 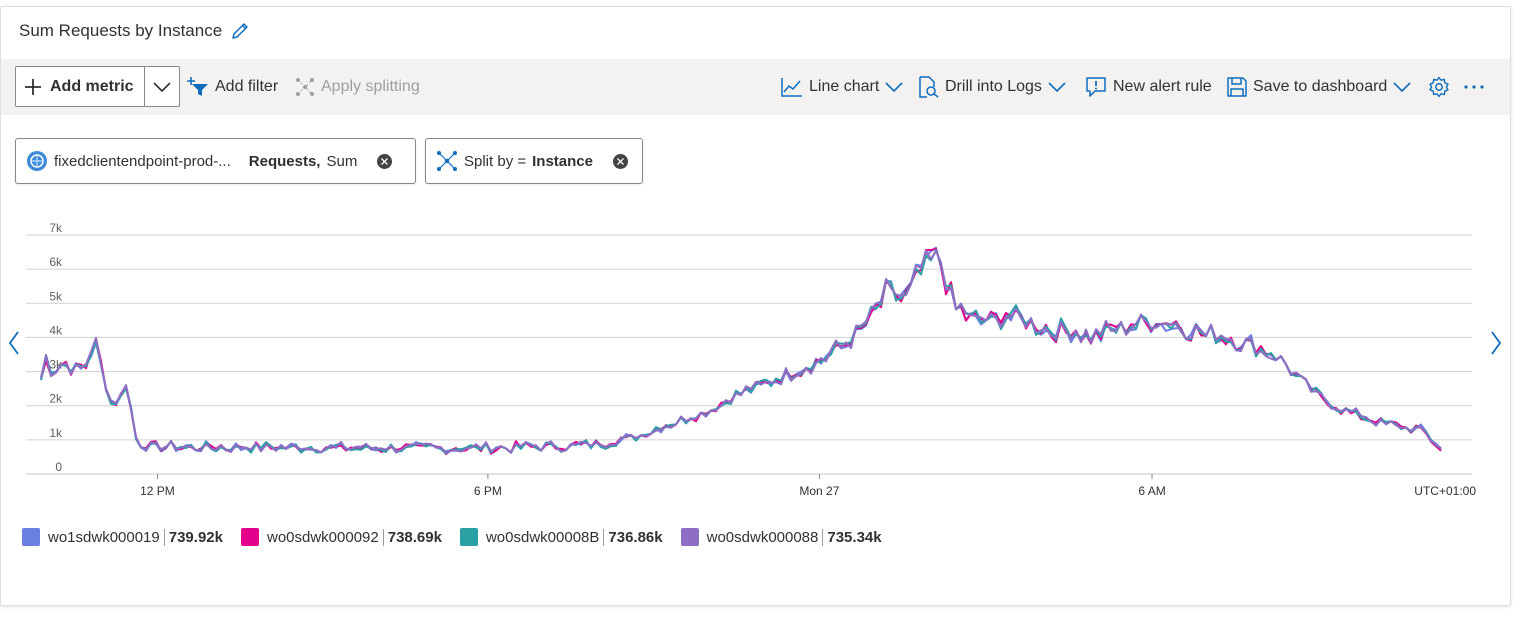 I want to click on legend-item: wo0sdwk000092 738.69k, so click(x=341, y=537).